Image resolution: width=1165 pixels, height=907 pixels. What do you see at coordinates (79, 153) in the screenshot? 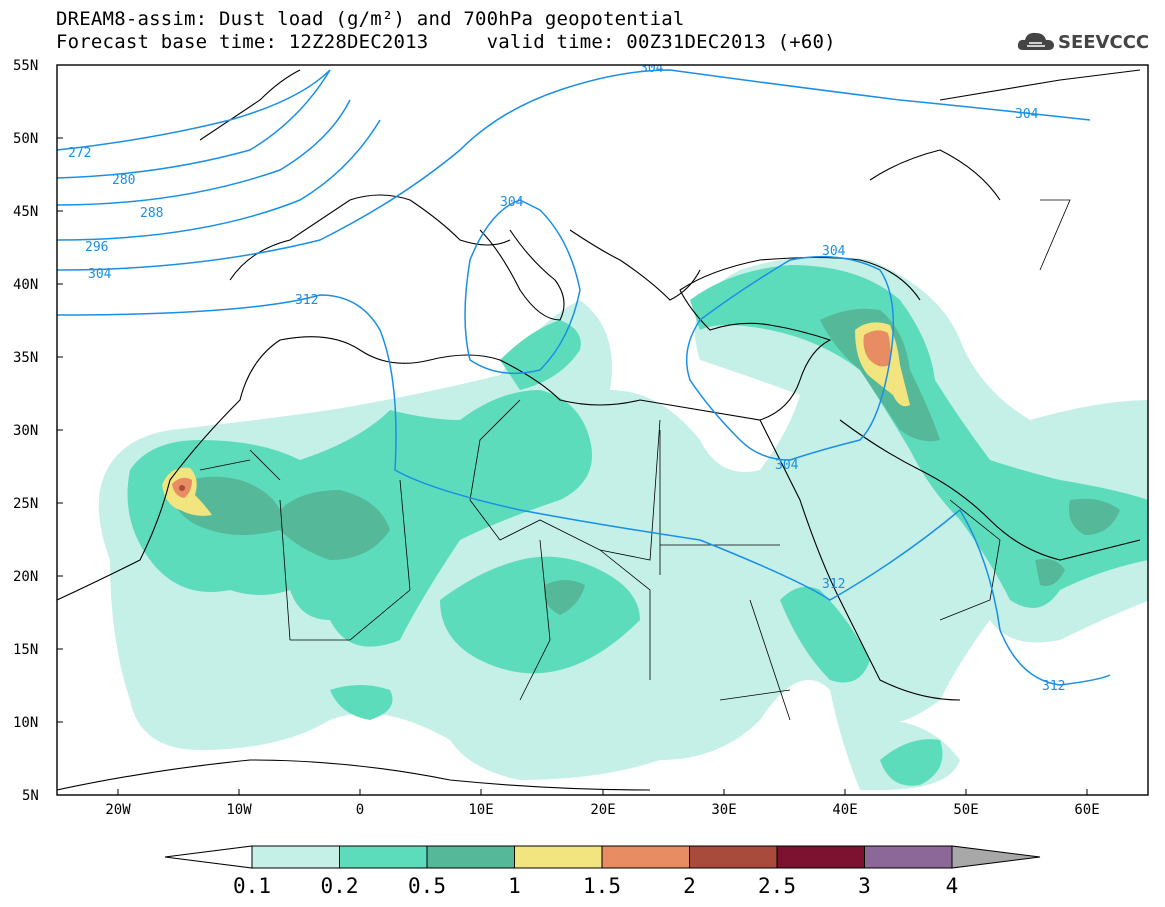
I see `contour-label-272: 272` at bounding box center [79, 153].